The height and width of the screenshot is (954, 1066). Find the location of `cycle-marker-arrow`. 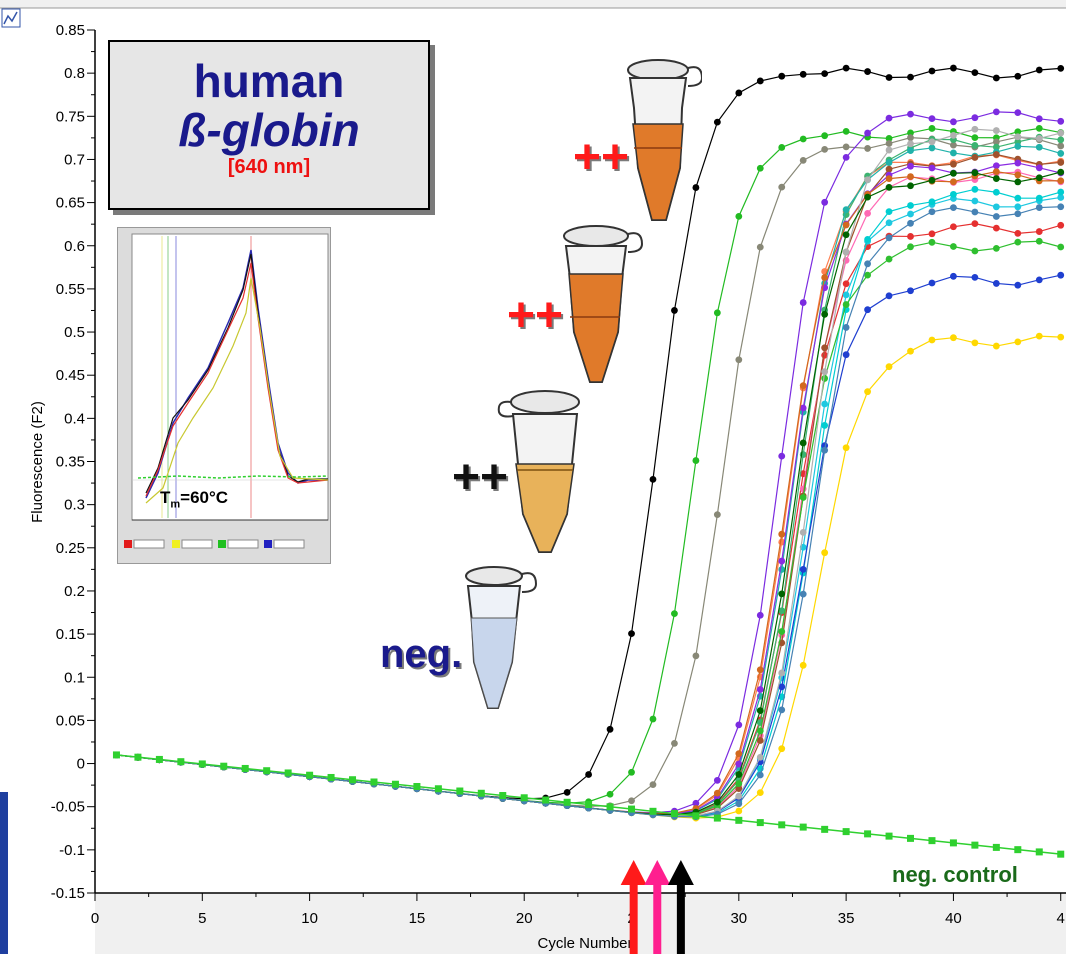

cycle-marker-arrow is located at coordinates (633, 907).